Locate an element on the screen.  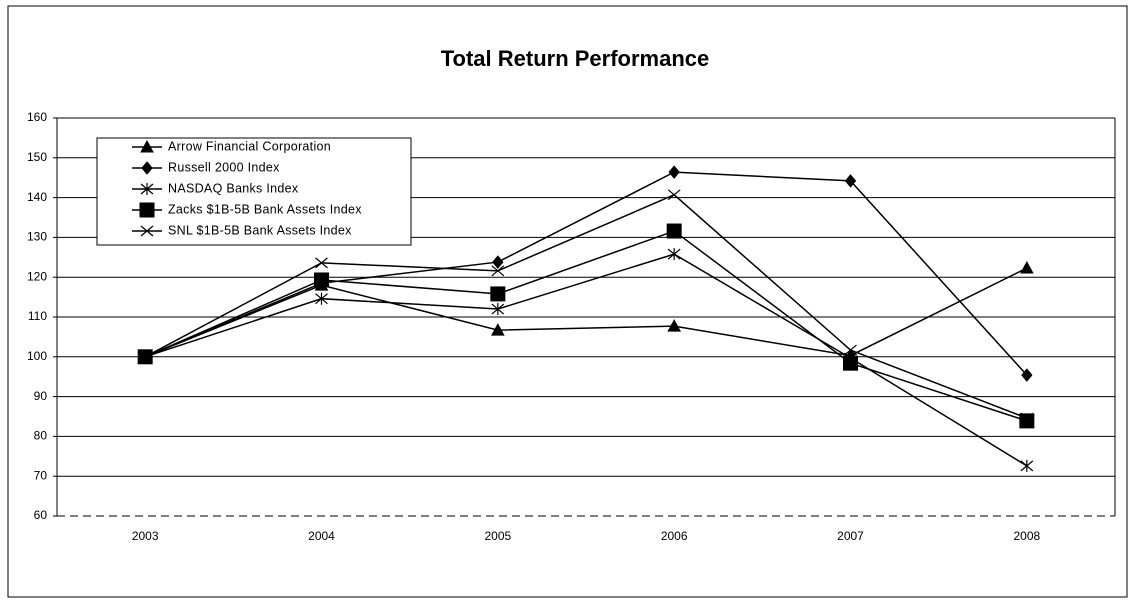
x-tick-label: 2004 is located at coordinates (321, 536).